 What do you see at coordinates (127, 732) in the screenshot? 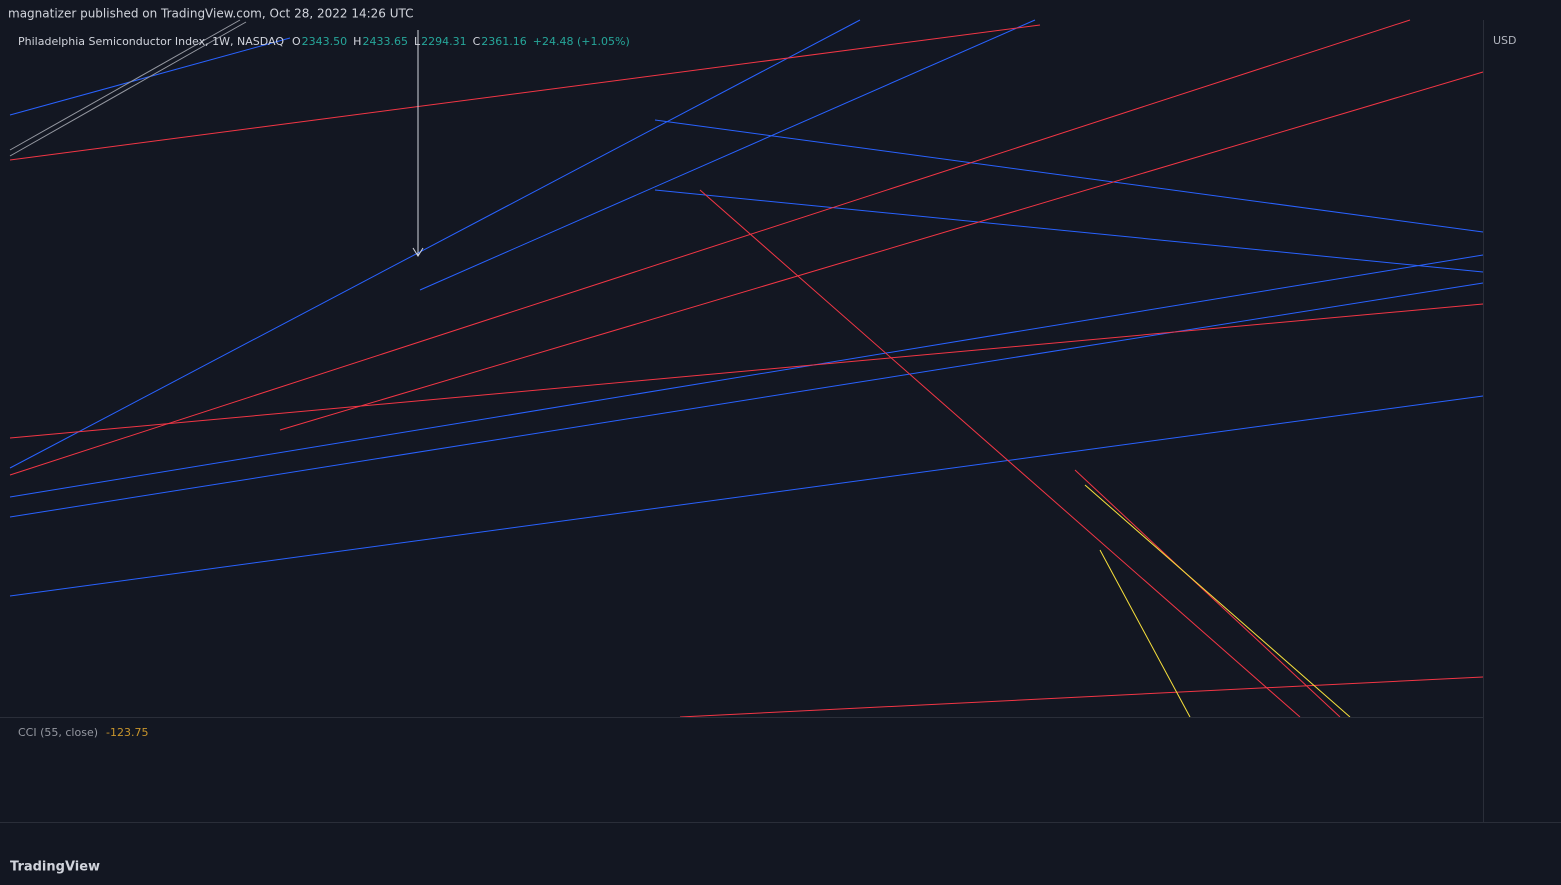
I see `indicator-value: -123.75` at bounding box center [127, 732].